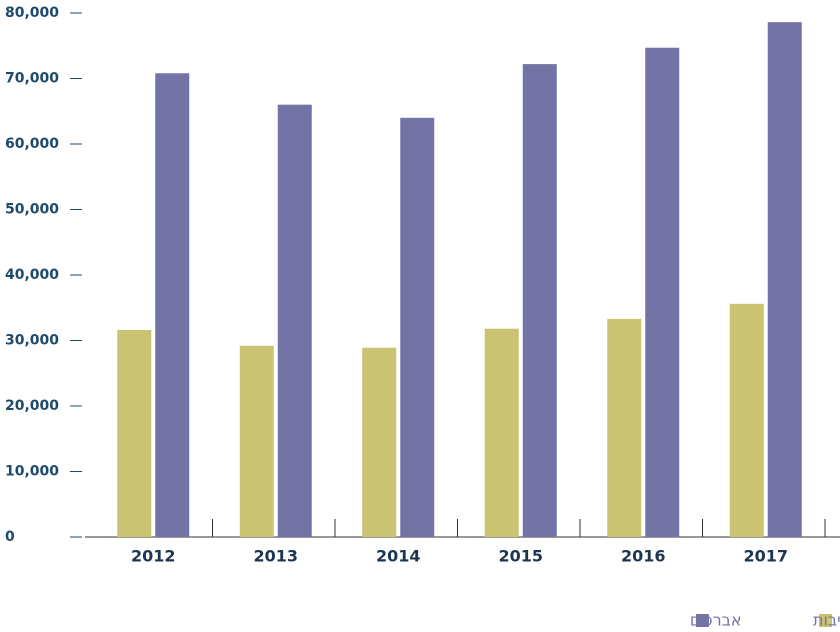 This screenshot has width=840, height=632. Describe the element at coordinates (765, 556) in the screenshot. I see `x-tick-label: 2017` at that location.